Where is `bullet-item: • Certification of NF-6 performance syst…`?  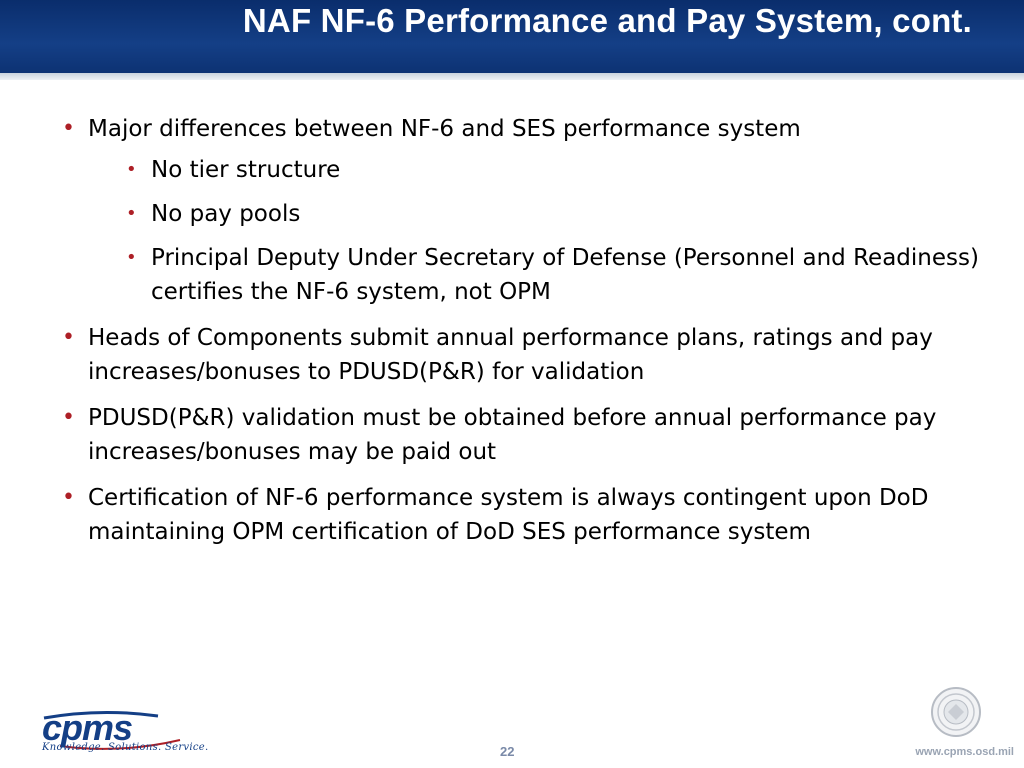
bullet-item: • Certification of NF-6 performance syst… is located at coordinates (522, 515).